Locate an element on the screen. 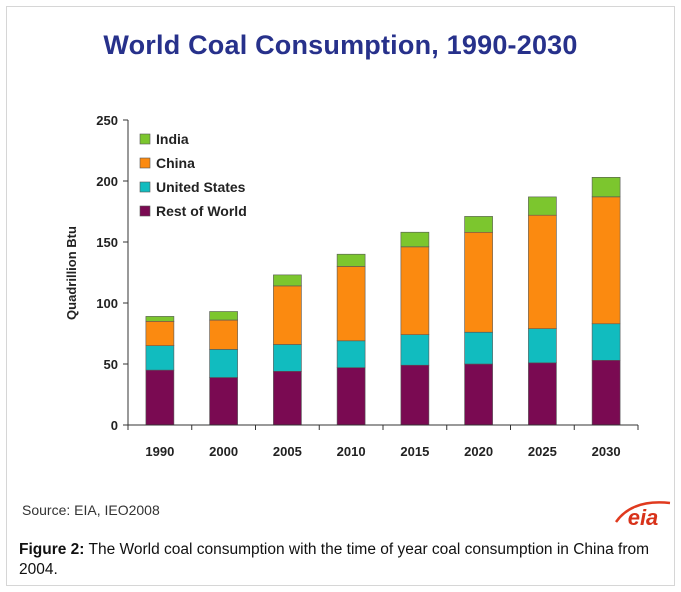 The height and width of the screenshot is (592, 681). bar-china-1990 is located at coordinates (160, 333).